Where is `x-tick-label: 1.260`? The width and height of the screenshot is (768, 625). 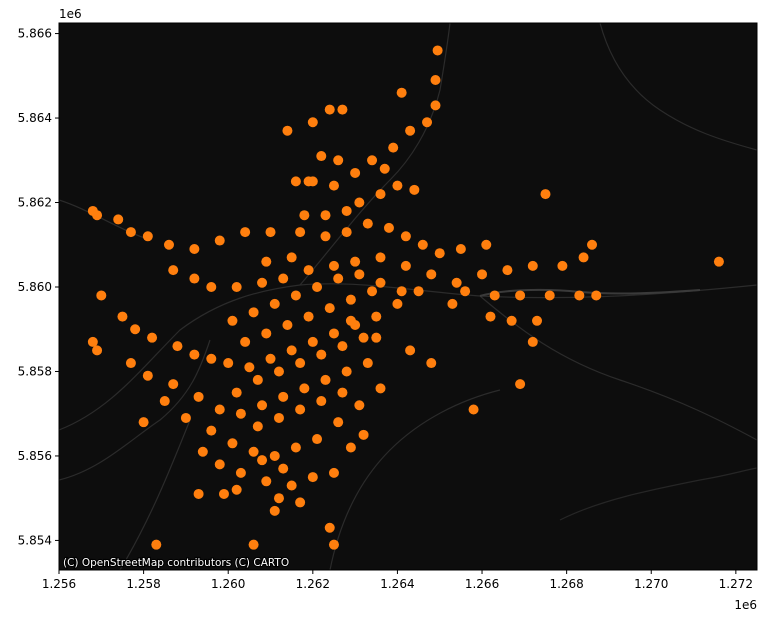
x-tick-label: 1.260 is located at coordinates (228, 584).